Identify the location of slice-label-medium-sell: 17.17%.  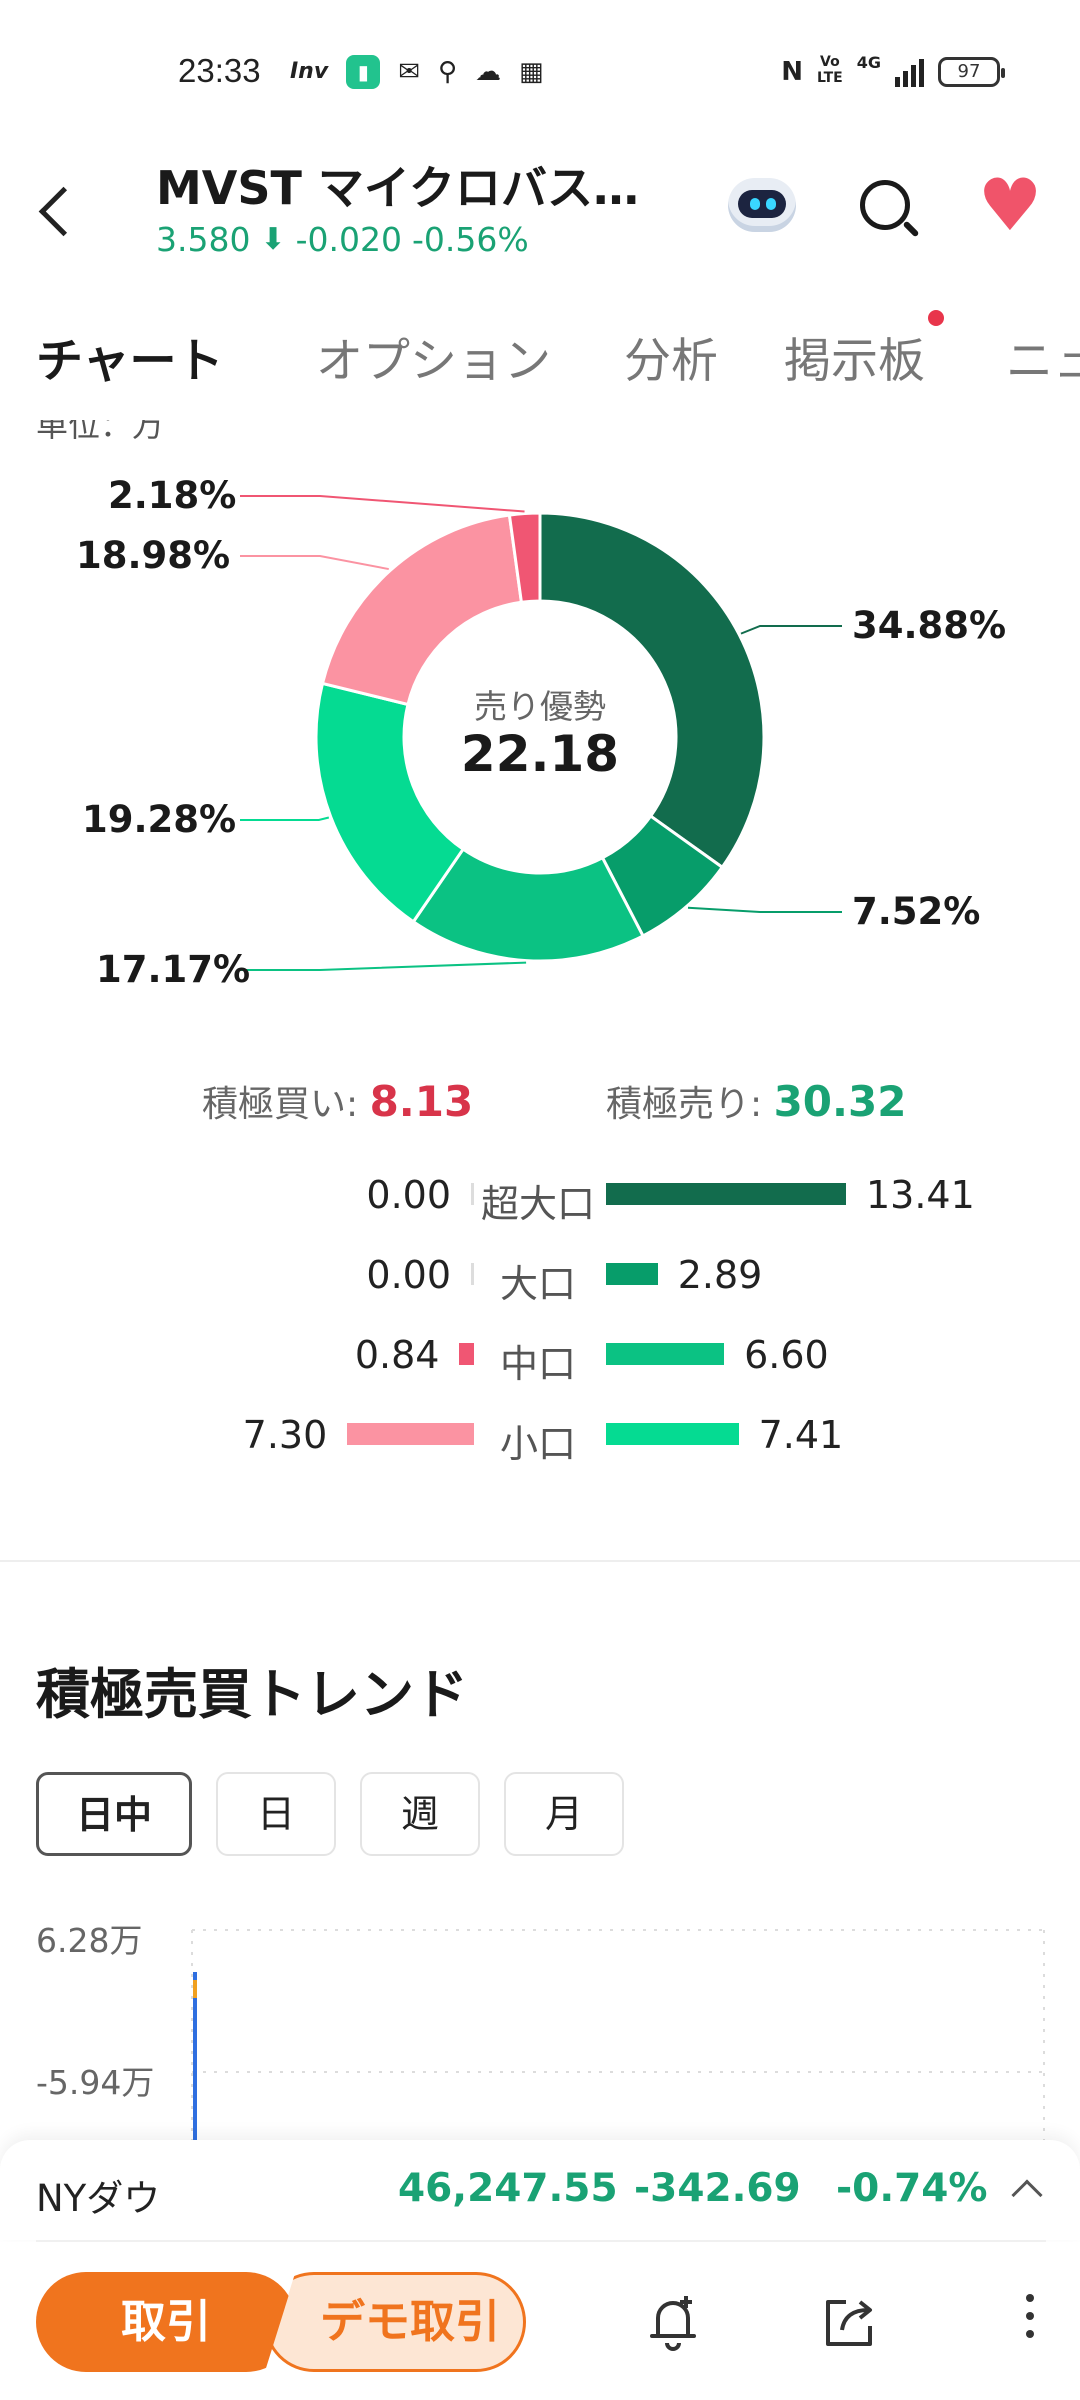
(173, 969).